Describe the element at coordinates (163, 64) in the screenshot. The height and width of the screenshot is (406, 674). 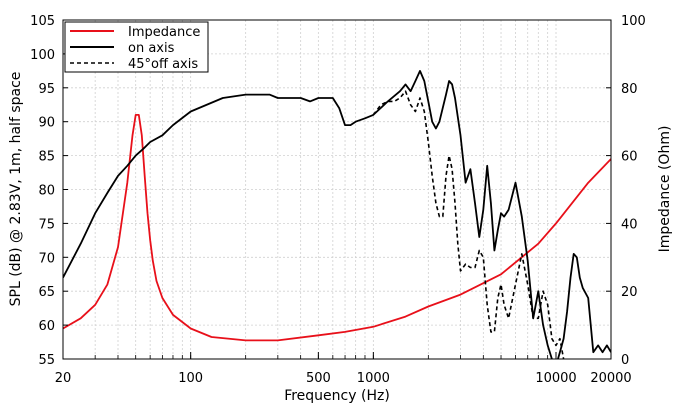
I see `legend-label-off-axis: 45°off axis` at that location.